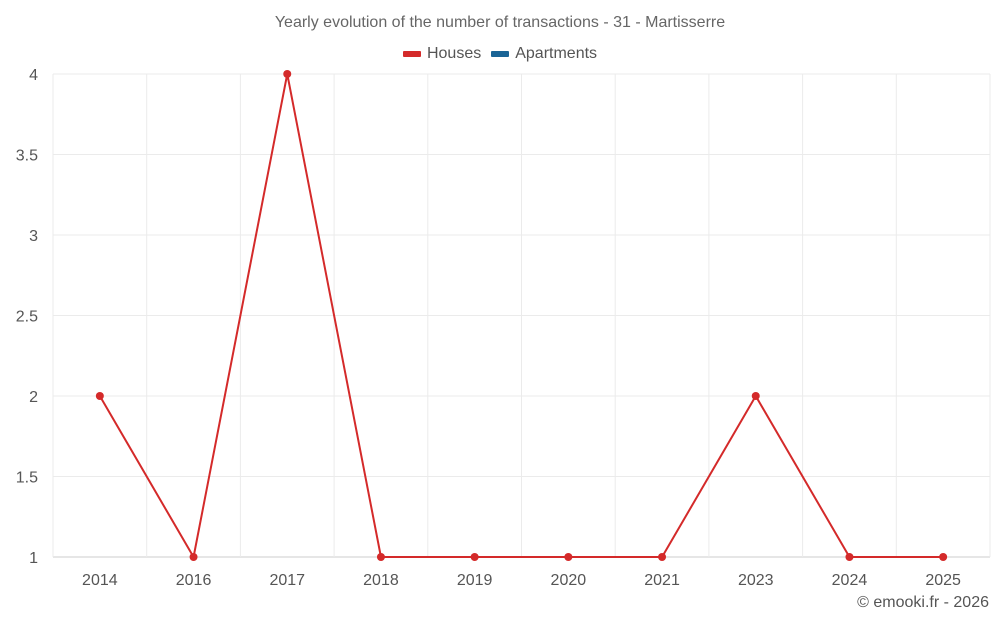  What do you see at coordinates (381, 580) in the screenshot?
I see `x-tick-label: 2018` at bounding box center [381, 580].